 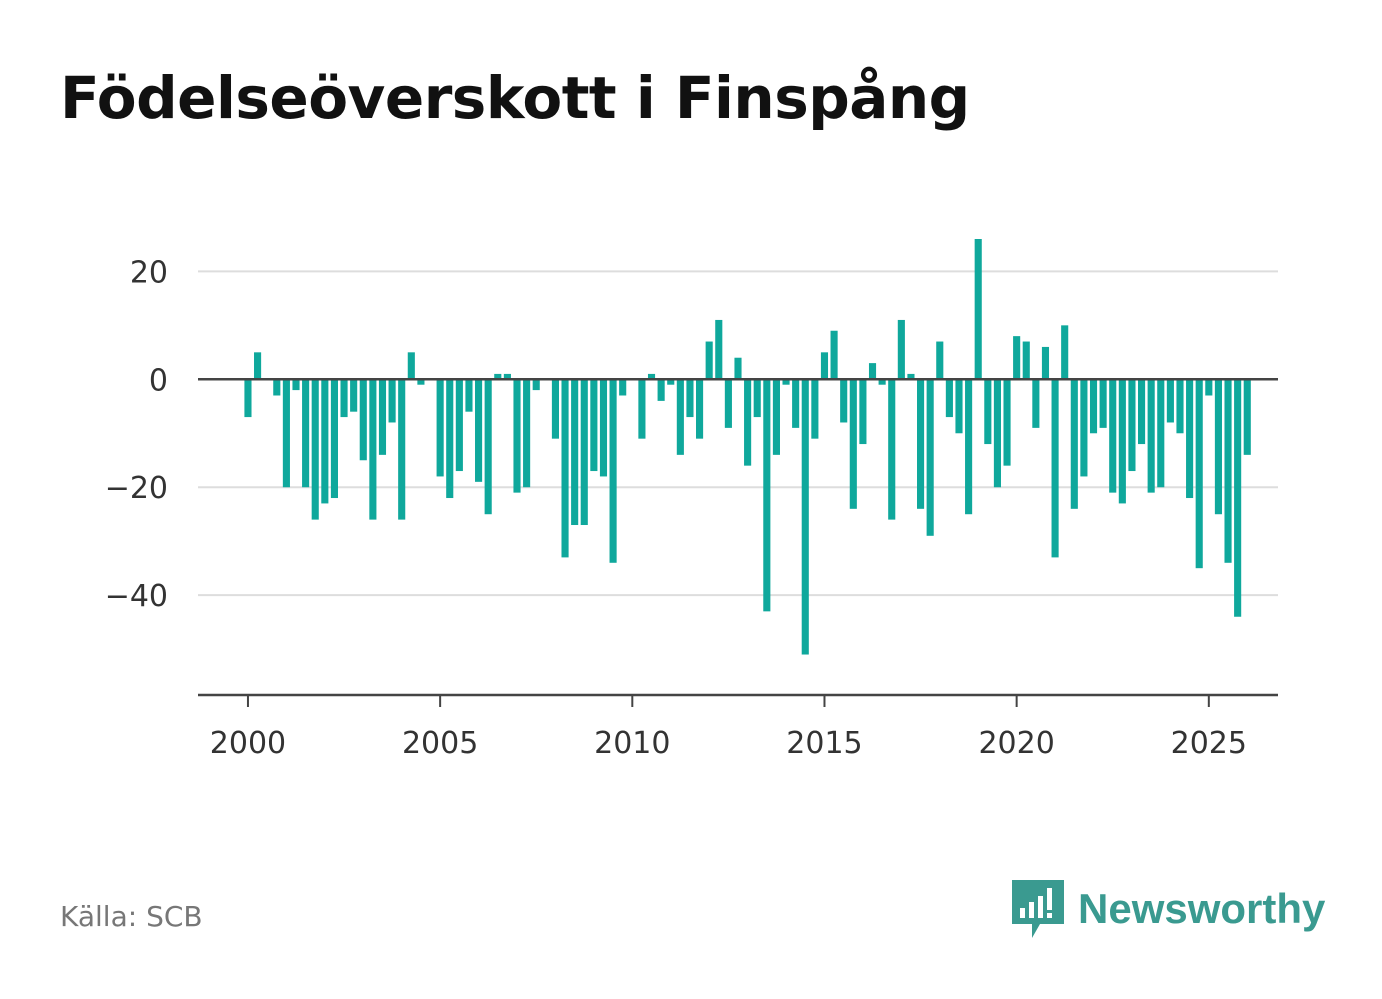 I want to click on brand-logo: Newsworthy, so click(x=1167, y=909).